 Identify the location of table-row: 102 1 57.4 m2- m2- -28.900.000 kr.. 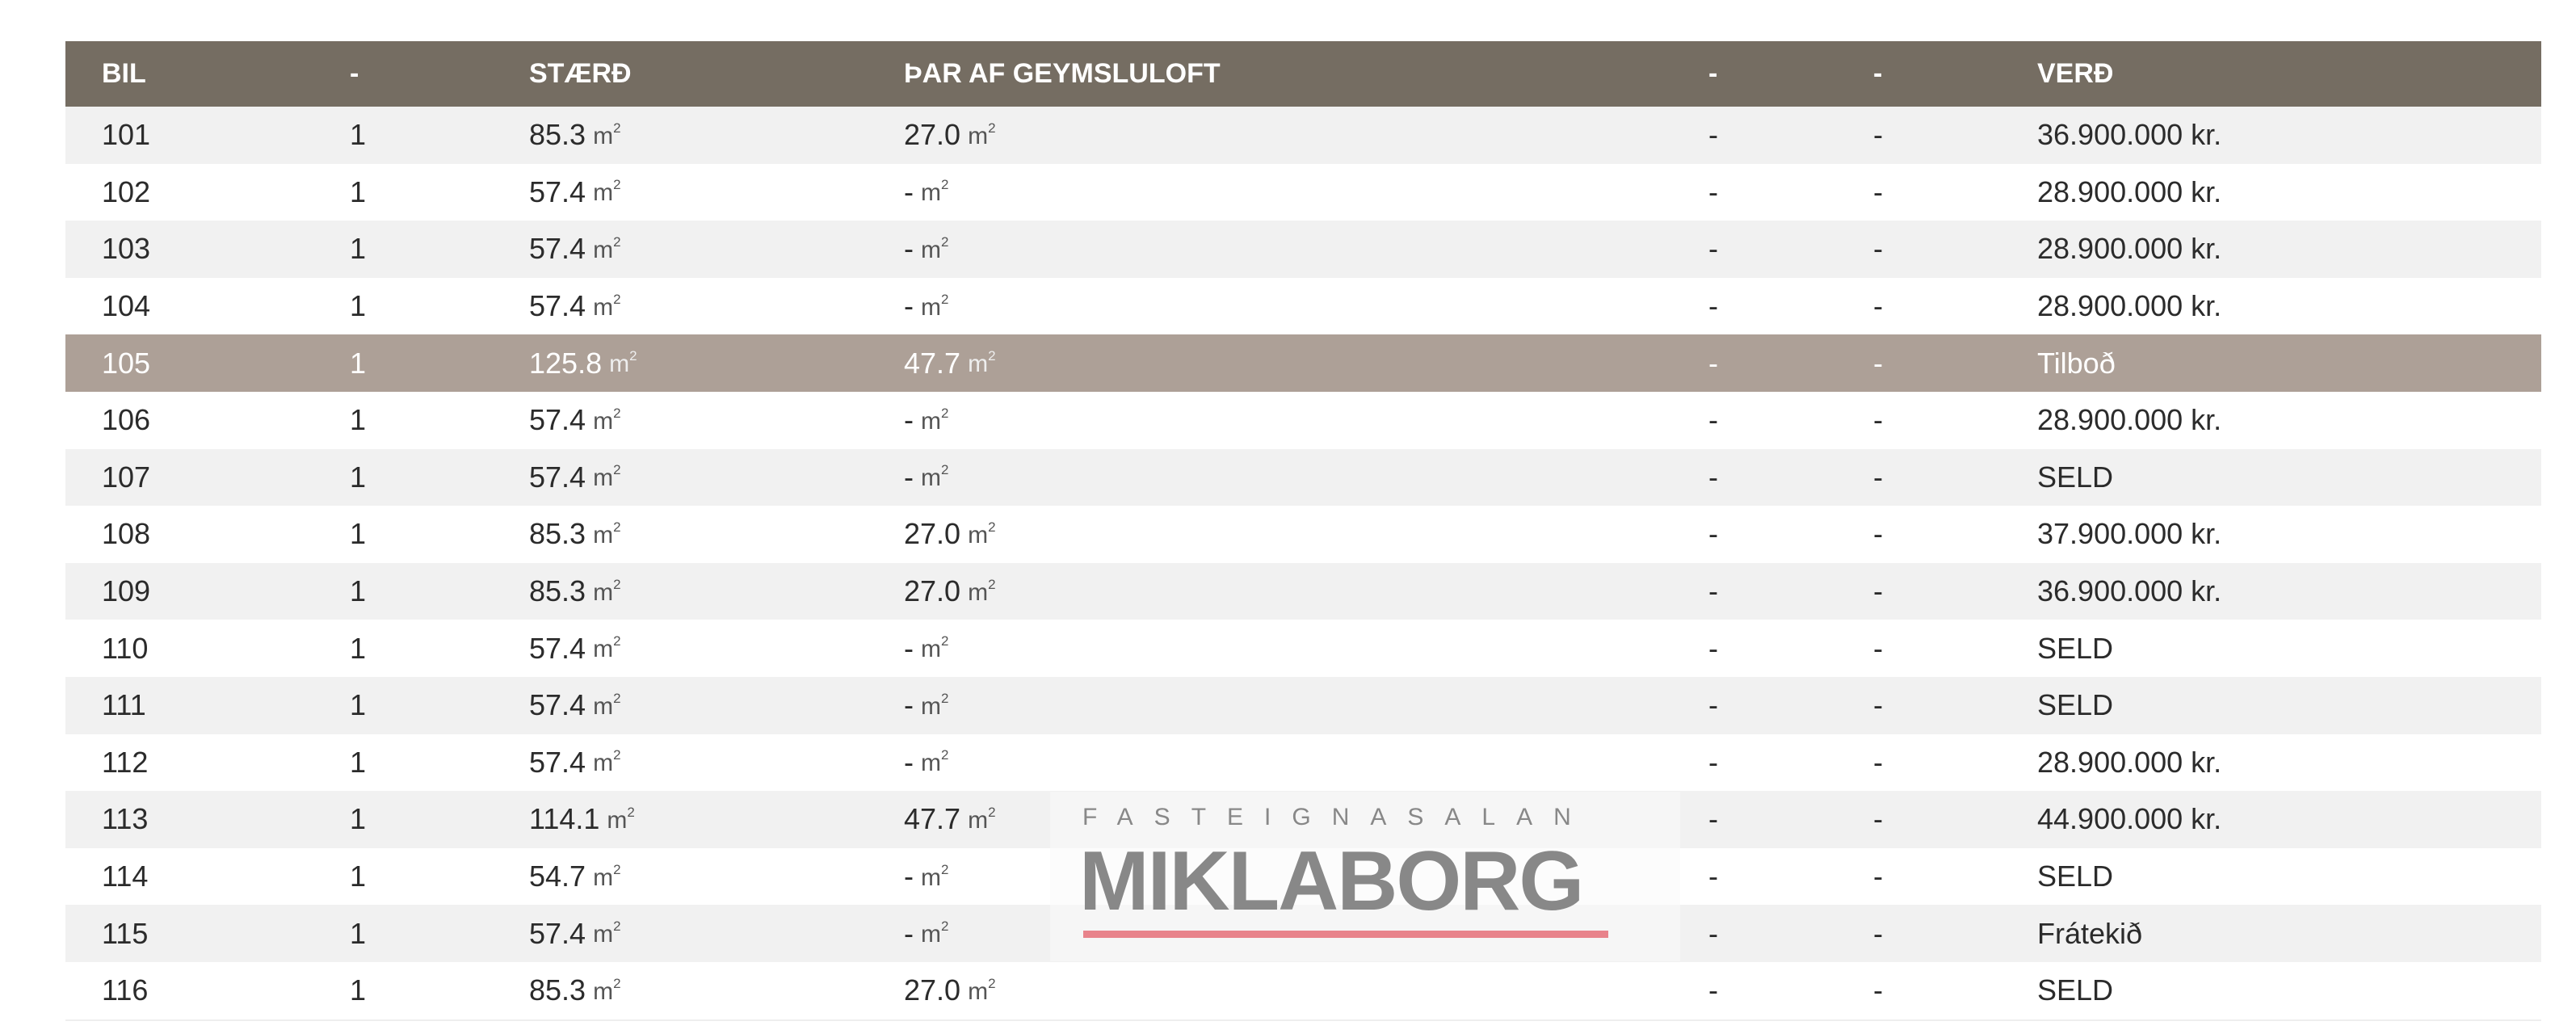
(1303, 192).